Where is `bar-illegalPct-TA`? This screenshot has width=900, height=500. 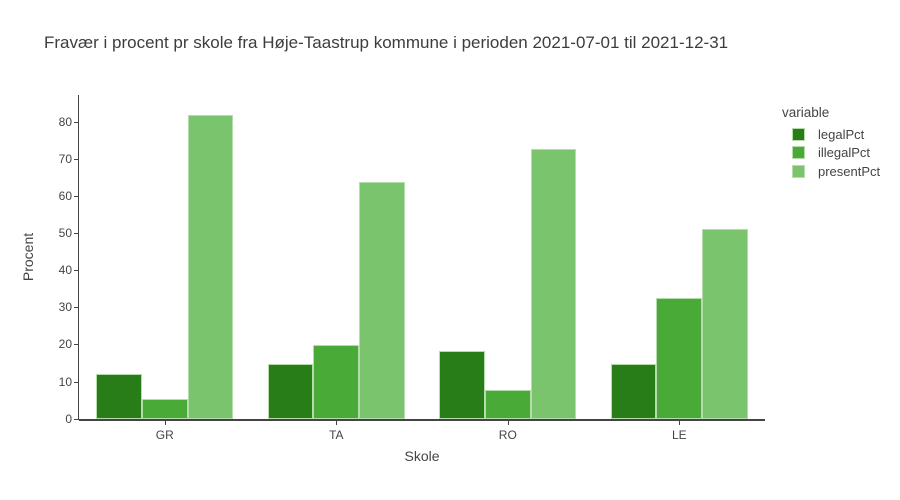 bar-illegalPct-TA is located at coordinates (336, 382).